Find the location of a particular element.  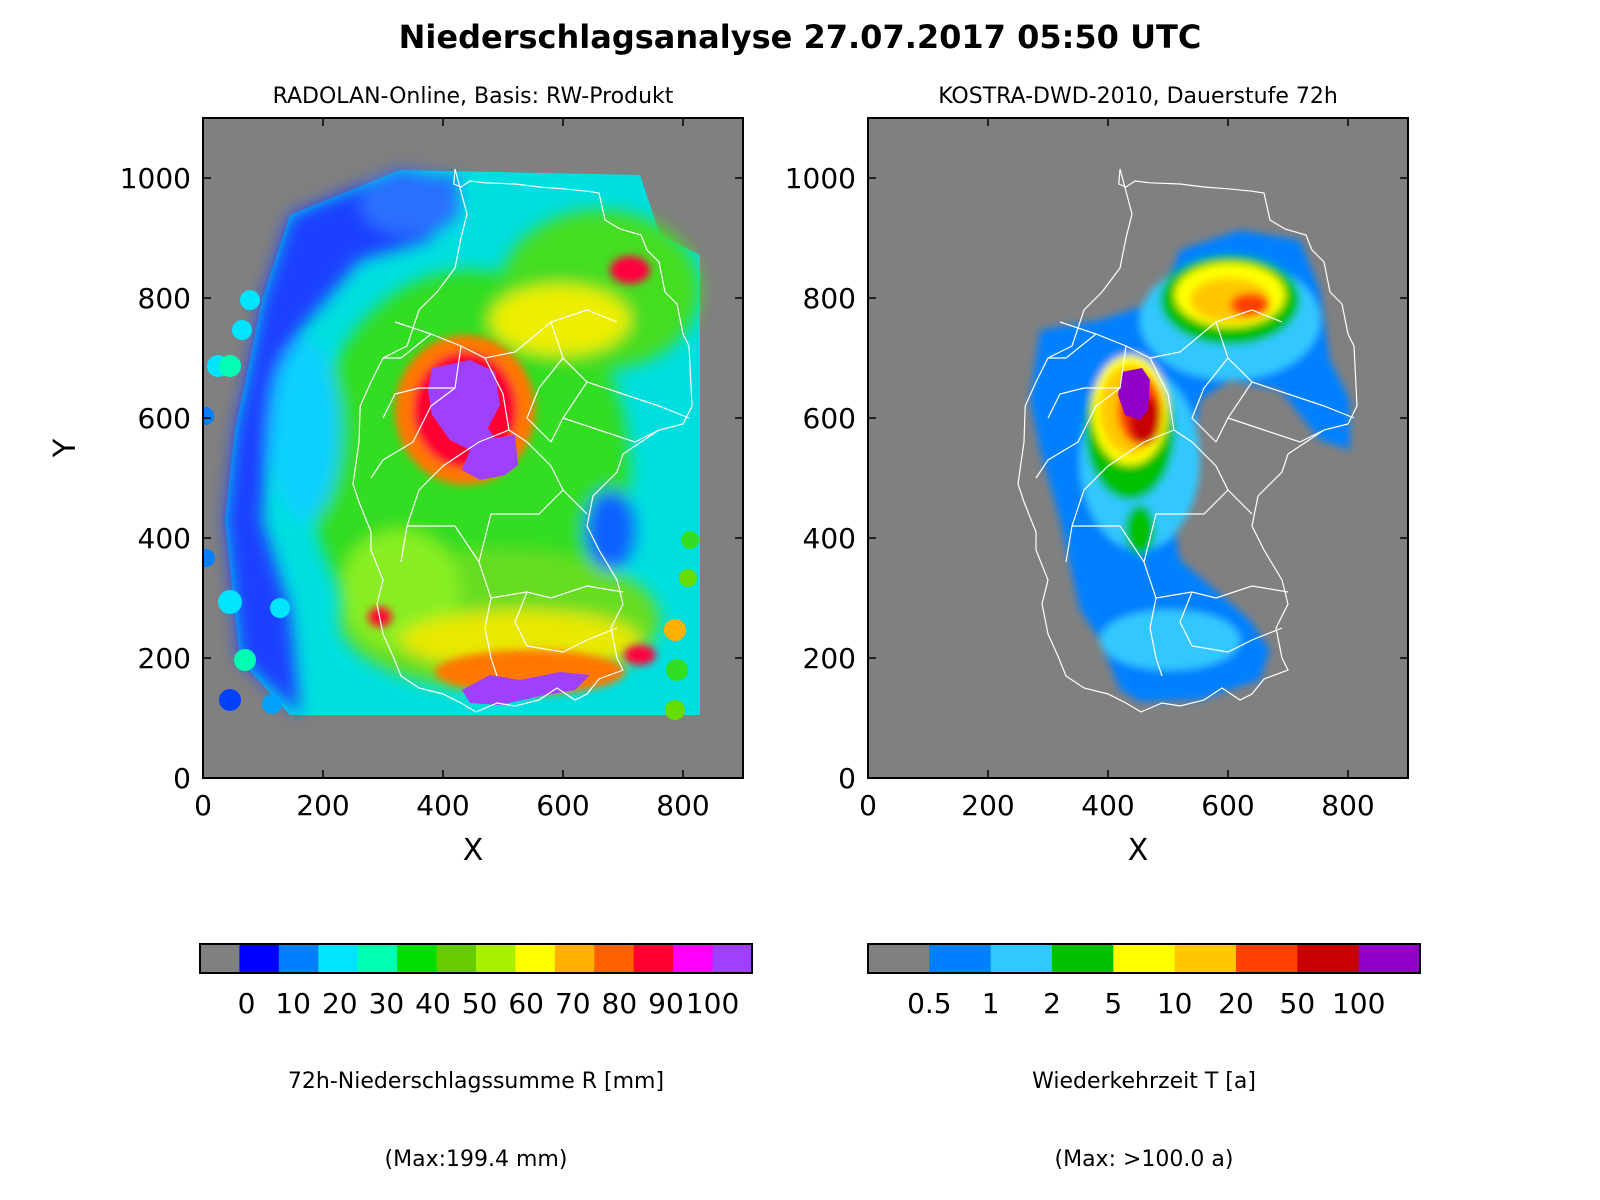

radolan-precip-field is located at coordinates (462, 442).